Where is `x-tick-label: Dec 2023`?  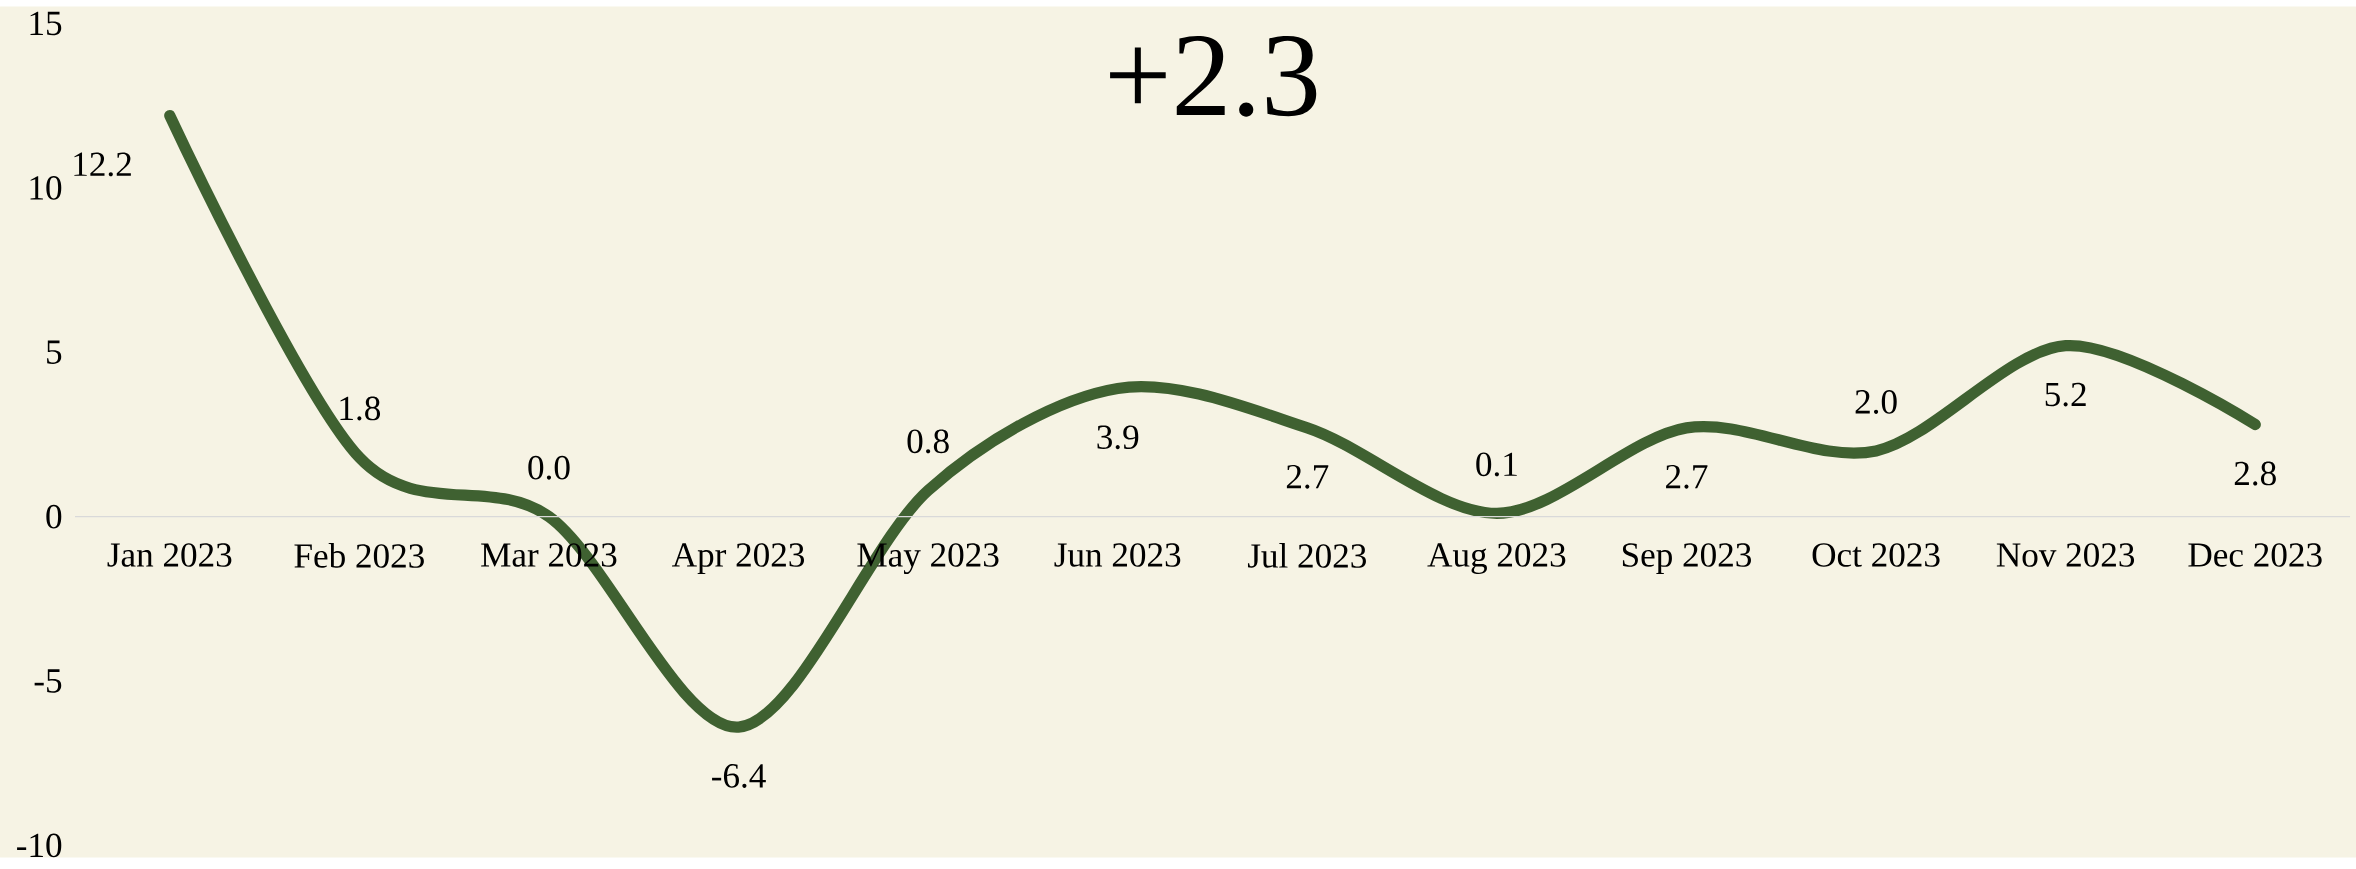 x-tick-label: Dec 2023 is located at coordinates (2255, 555).